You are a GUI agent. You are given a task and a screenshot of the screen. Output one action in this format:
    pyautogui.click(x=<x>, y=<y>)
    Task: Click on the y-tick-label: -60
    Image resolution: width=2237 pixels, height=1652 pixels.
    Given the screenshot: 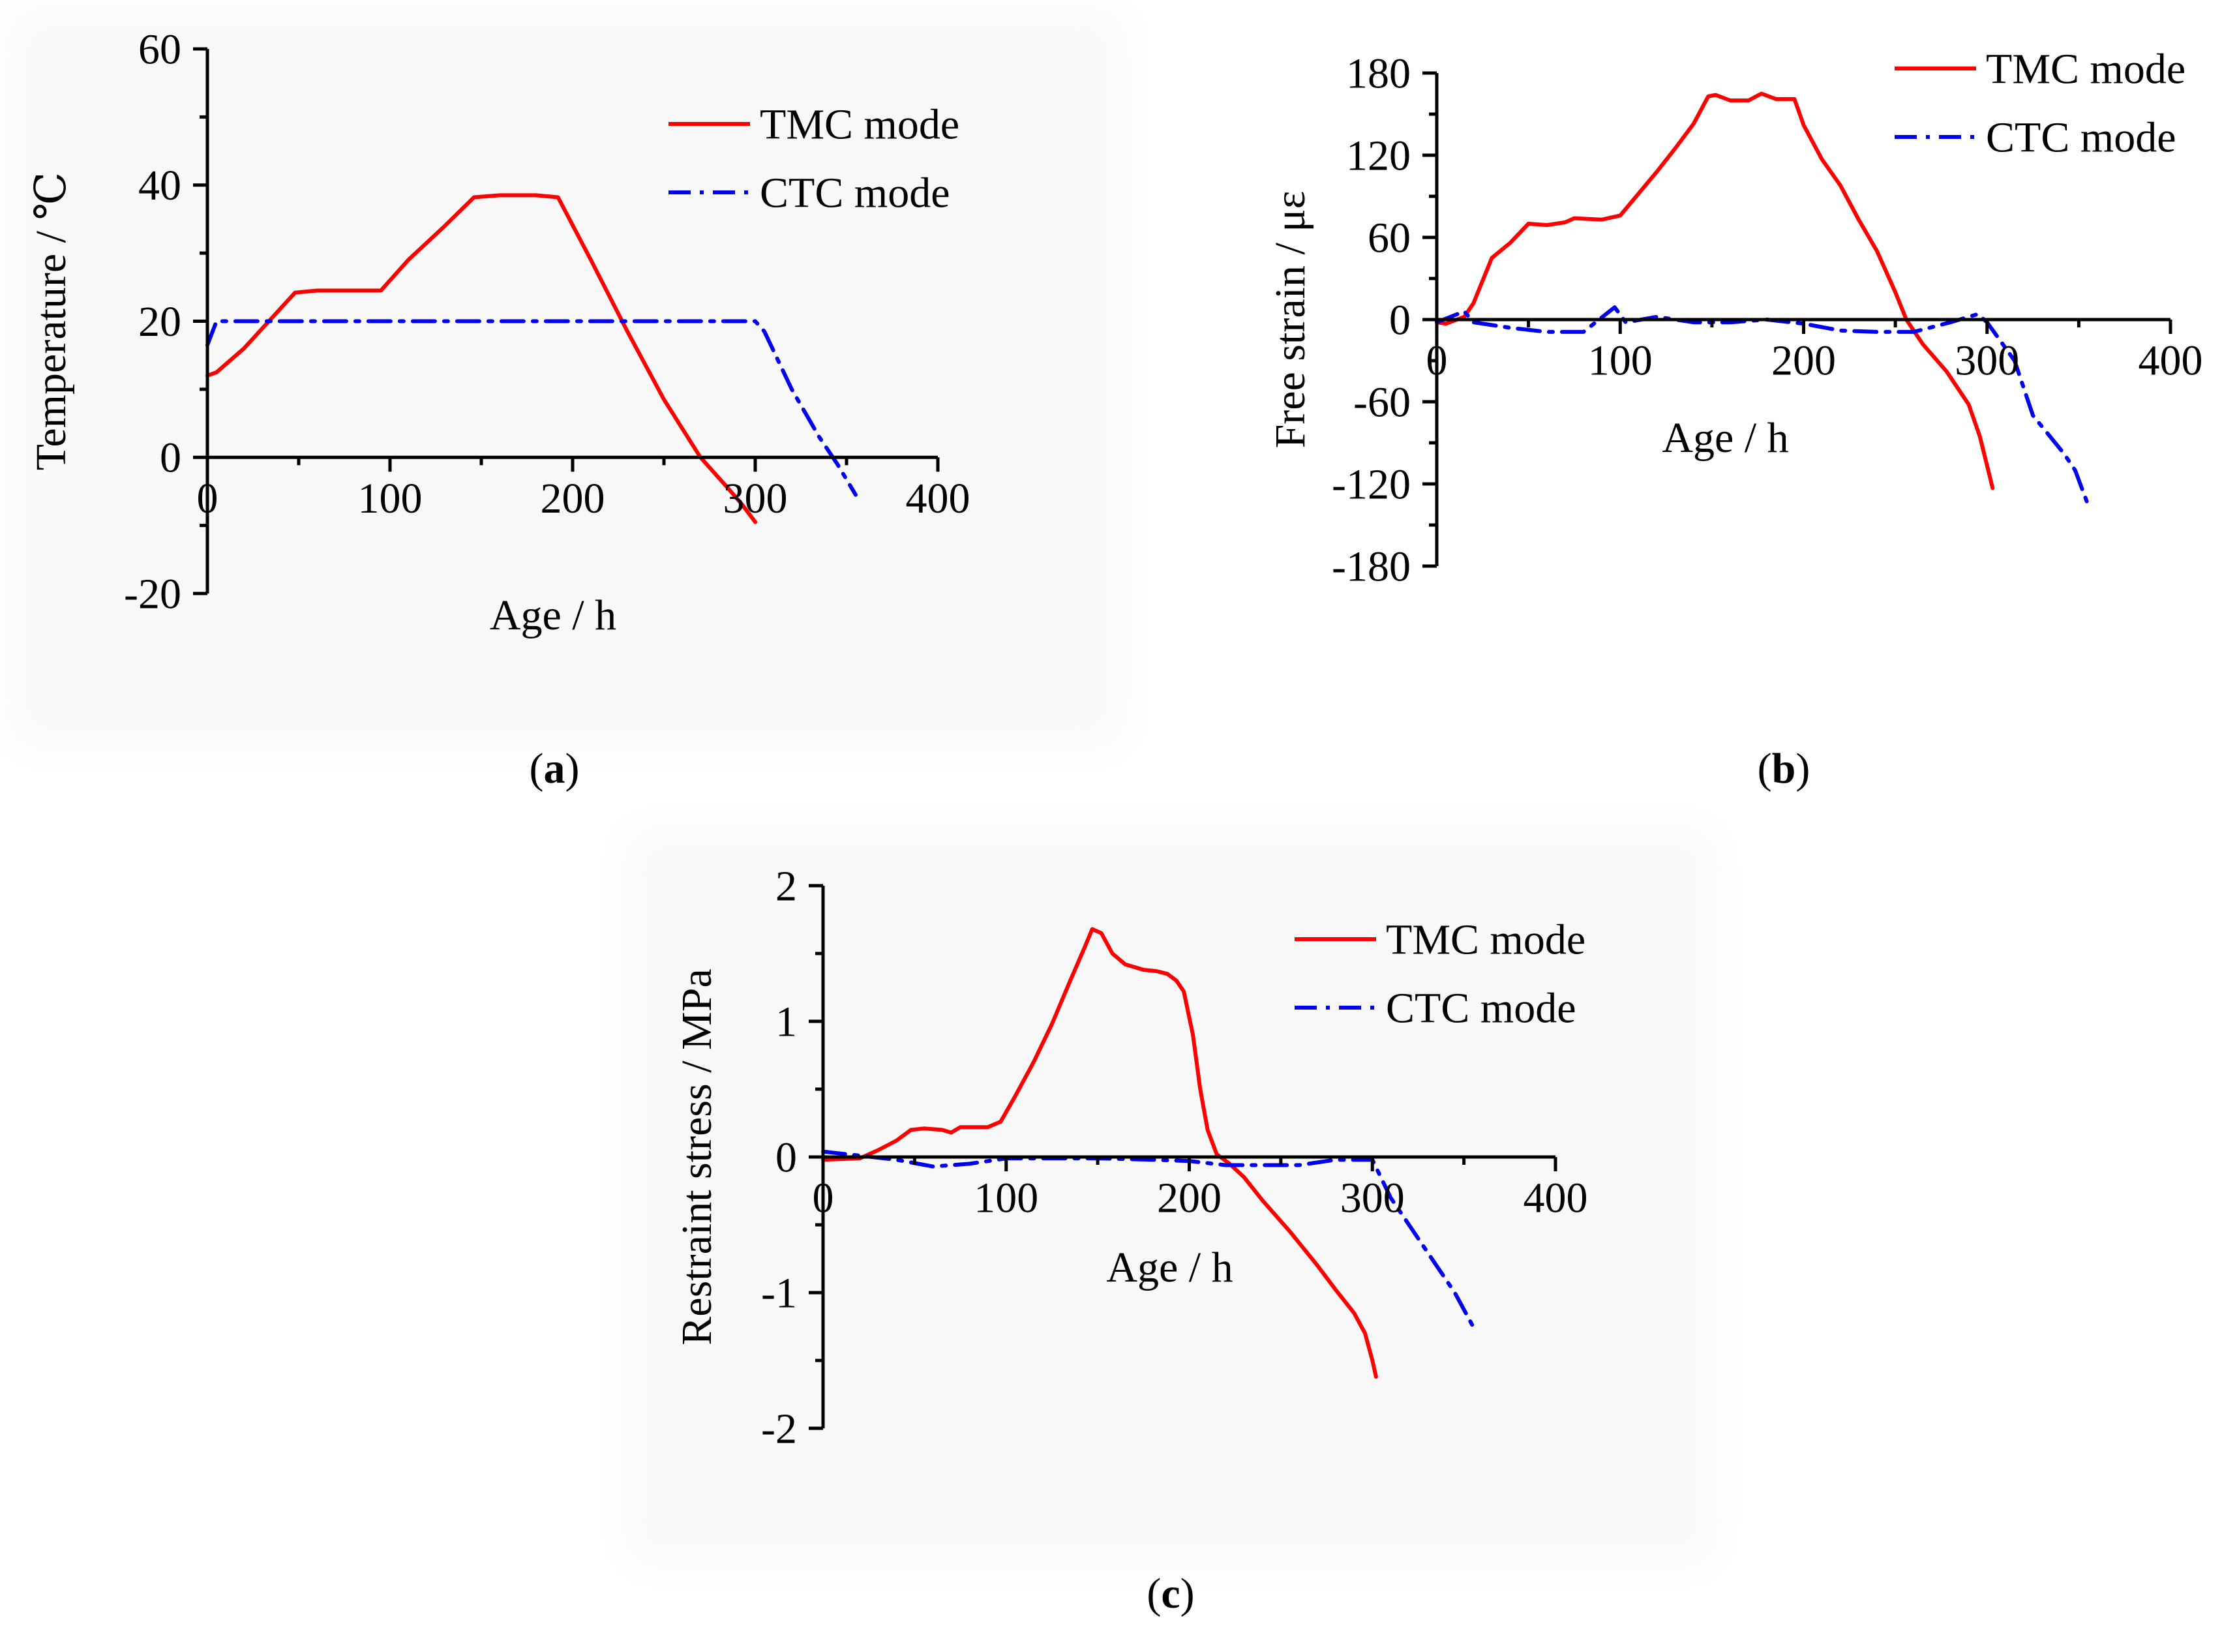 What is the action you would take?
    pyautogui.click(x=1382, y=402)
    